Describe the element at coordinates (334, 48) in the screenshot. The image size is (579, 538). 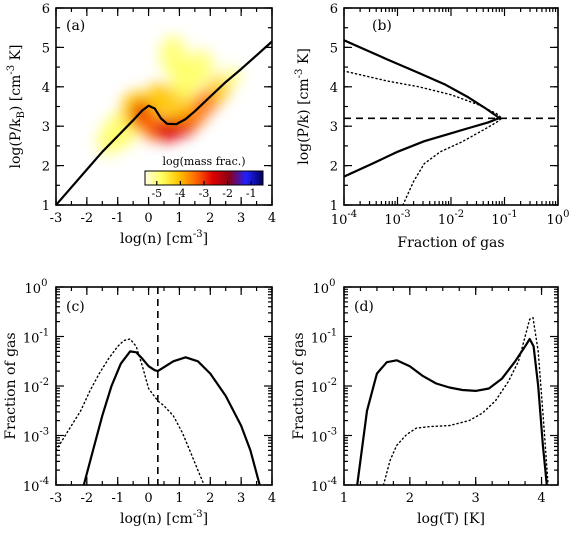
I see `panel-b-y-tick-label: 5` at that location.